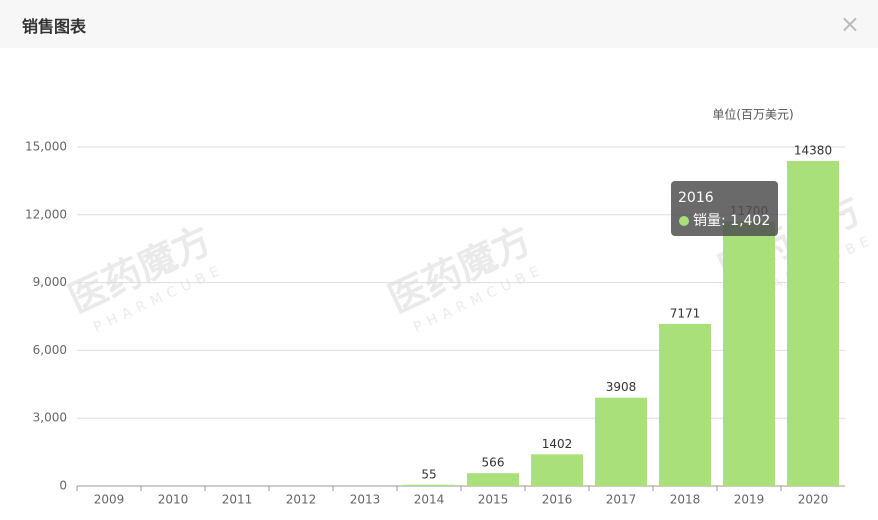 The image size is (878, 520). Describe the element at coordinates (428, 474) in the screenshot. I see `data-label: 55` at that location.